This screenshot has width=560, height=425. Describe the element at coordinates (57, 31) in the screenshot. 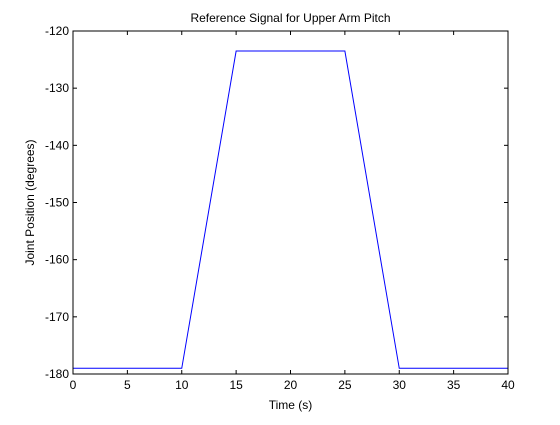

I see `y-tick-label: -120` at that location.